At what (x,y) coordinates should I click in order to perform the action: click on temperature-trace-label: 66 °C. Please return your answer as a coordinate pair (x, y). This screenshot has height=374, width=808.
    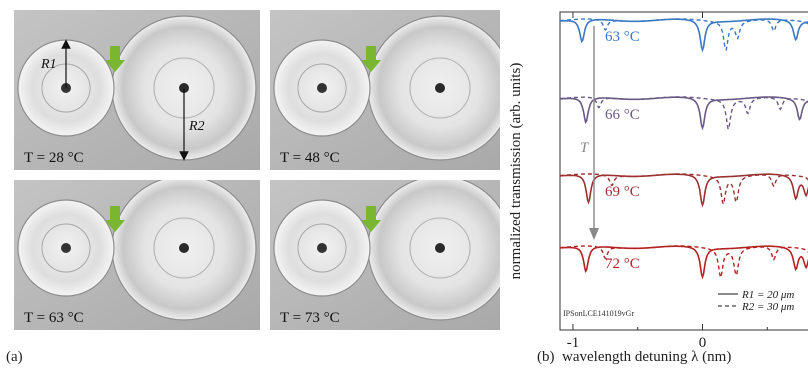
    Looking at the image, I should click on (622, 115).